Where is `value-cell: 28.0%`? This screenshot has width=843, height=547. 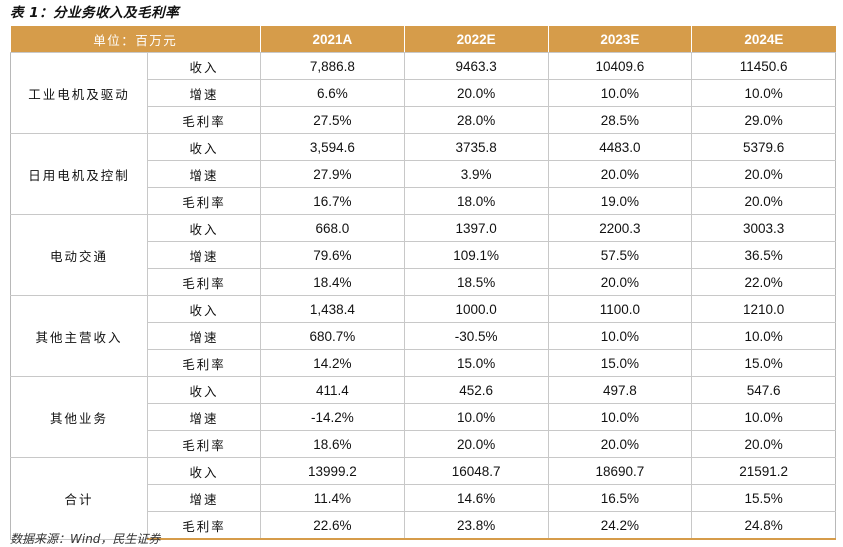
value-cell: 28.0% is located at coordinates (476, 120).